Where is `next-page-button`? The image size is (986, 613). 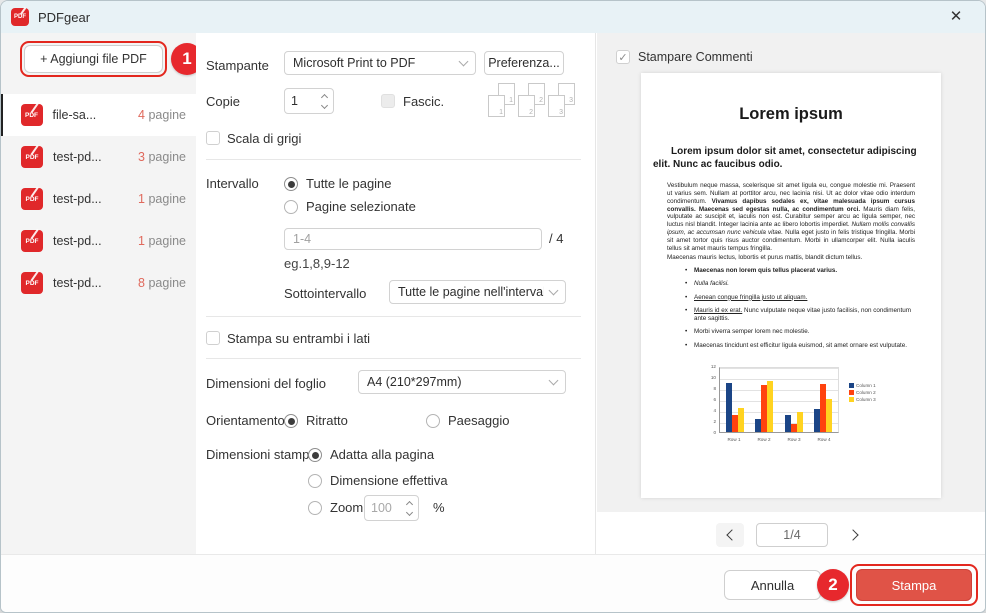
next-page-button is located at coordinates (854, 535).